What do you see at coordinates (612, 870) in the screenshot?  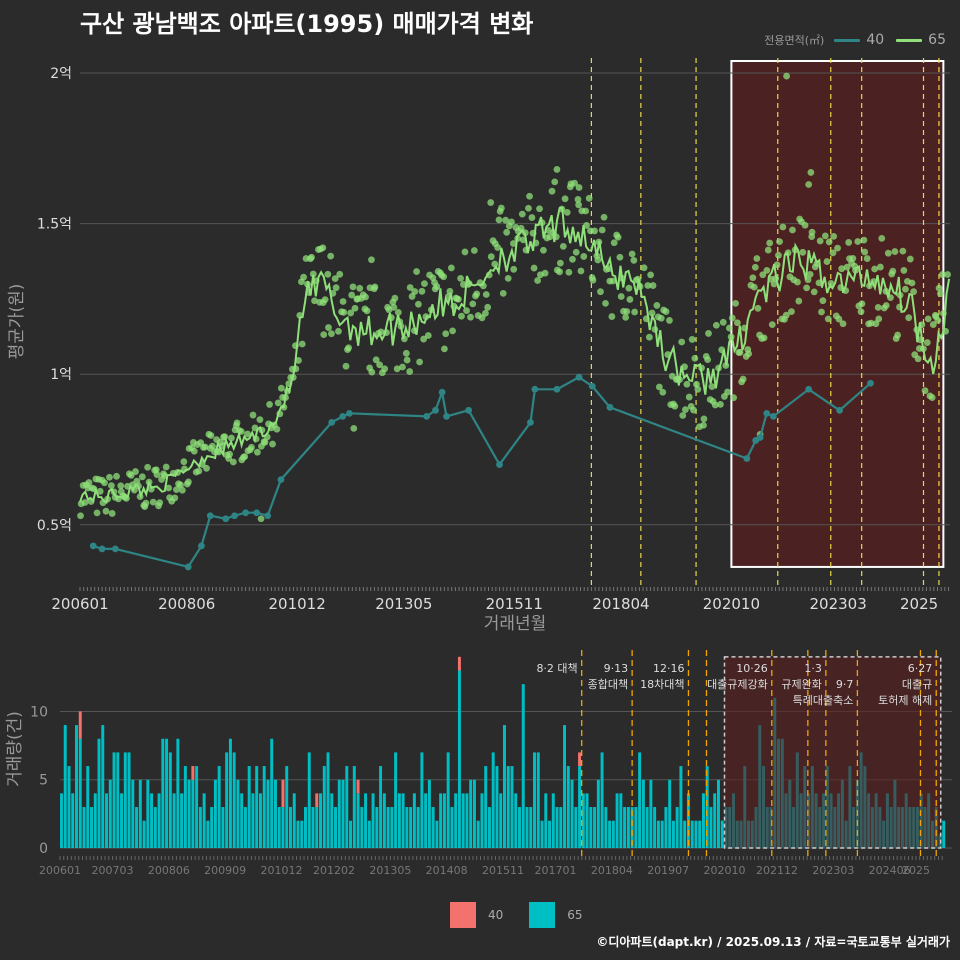 I see `x-tick-label: 201804` at bounding box center [612, 870].